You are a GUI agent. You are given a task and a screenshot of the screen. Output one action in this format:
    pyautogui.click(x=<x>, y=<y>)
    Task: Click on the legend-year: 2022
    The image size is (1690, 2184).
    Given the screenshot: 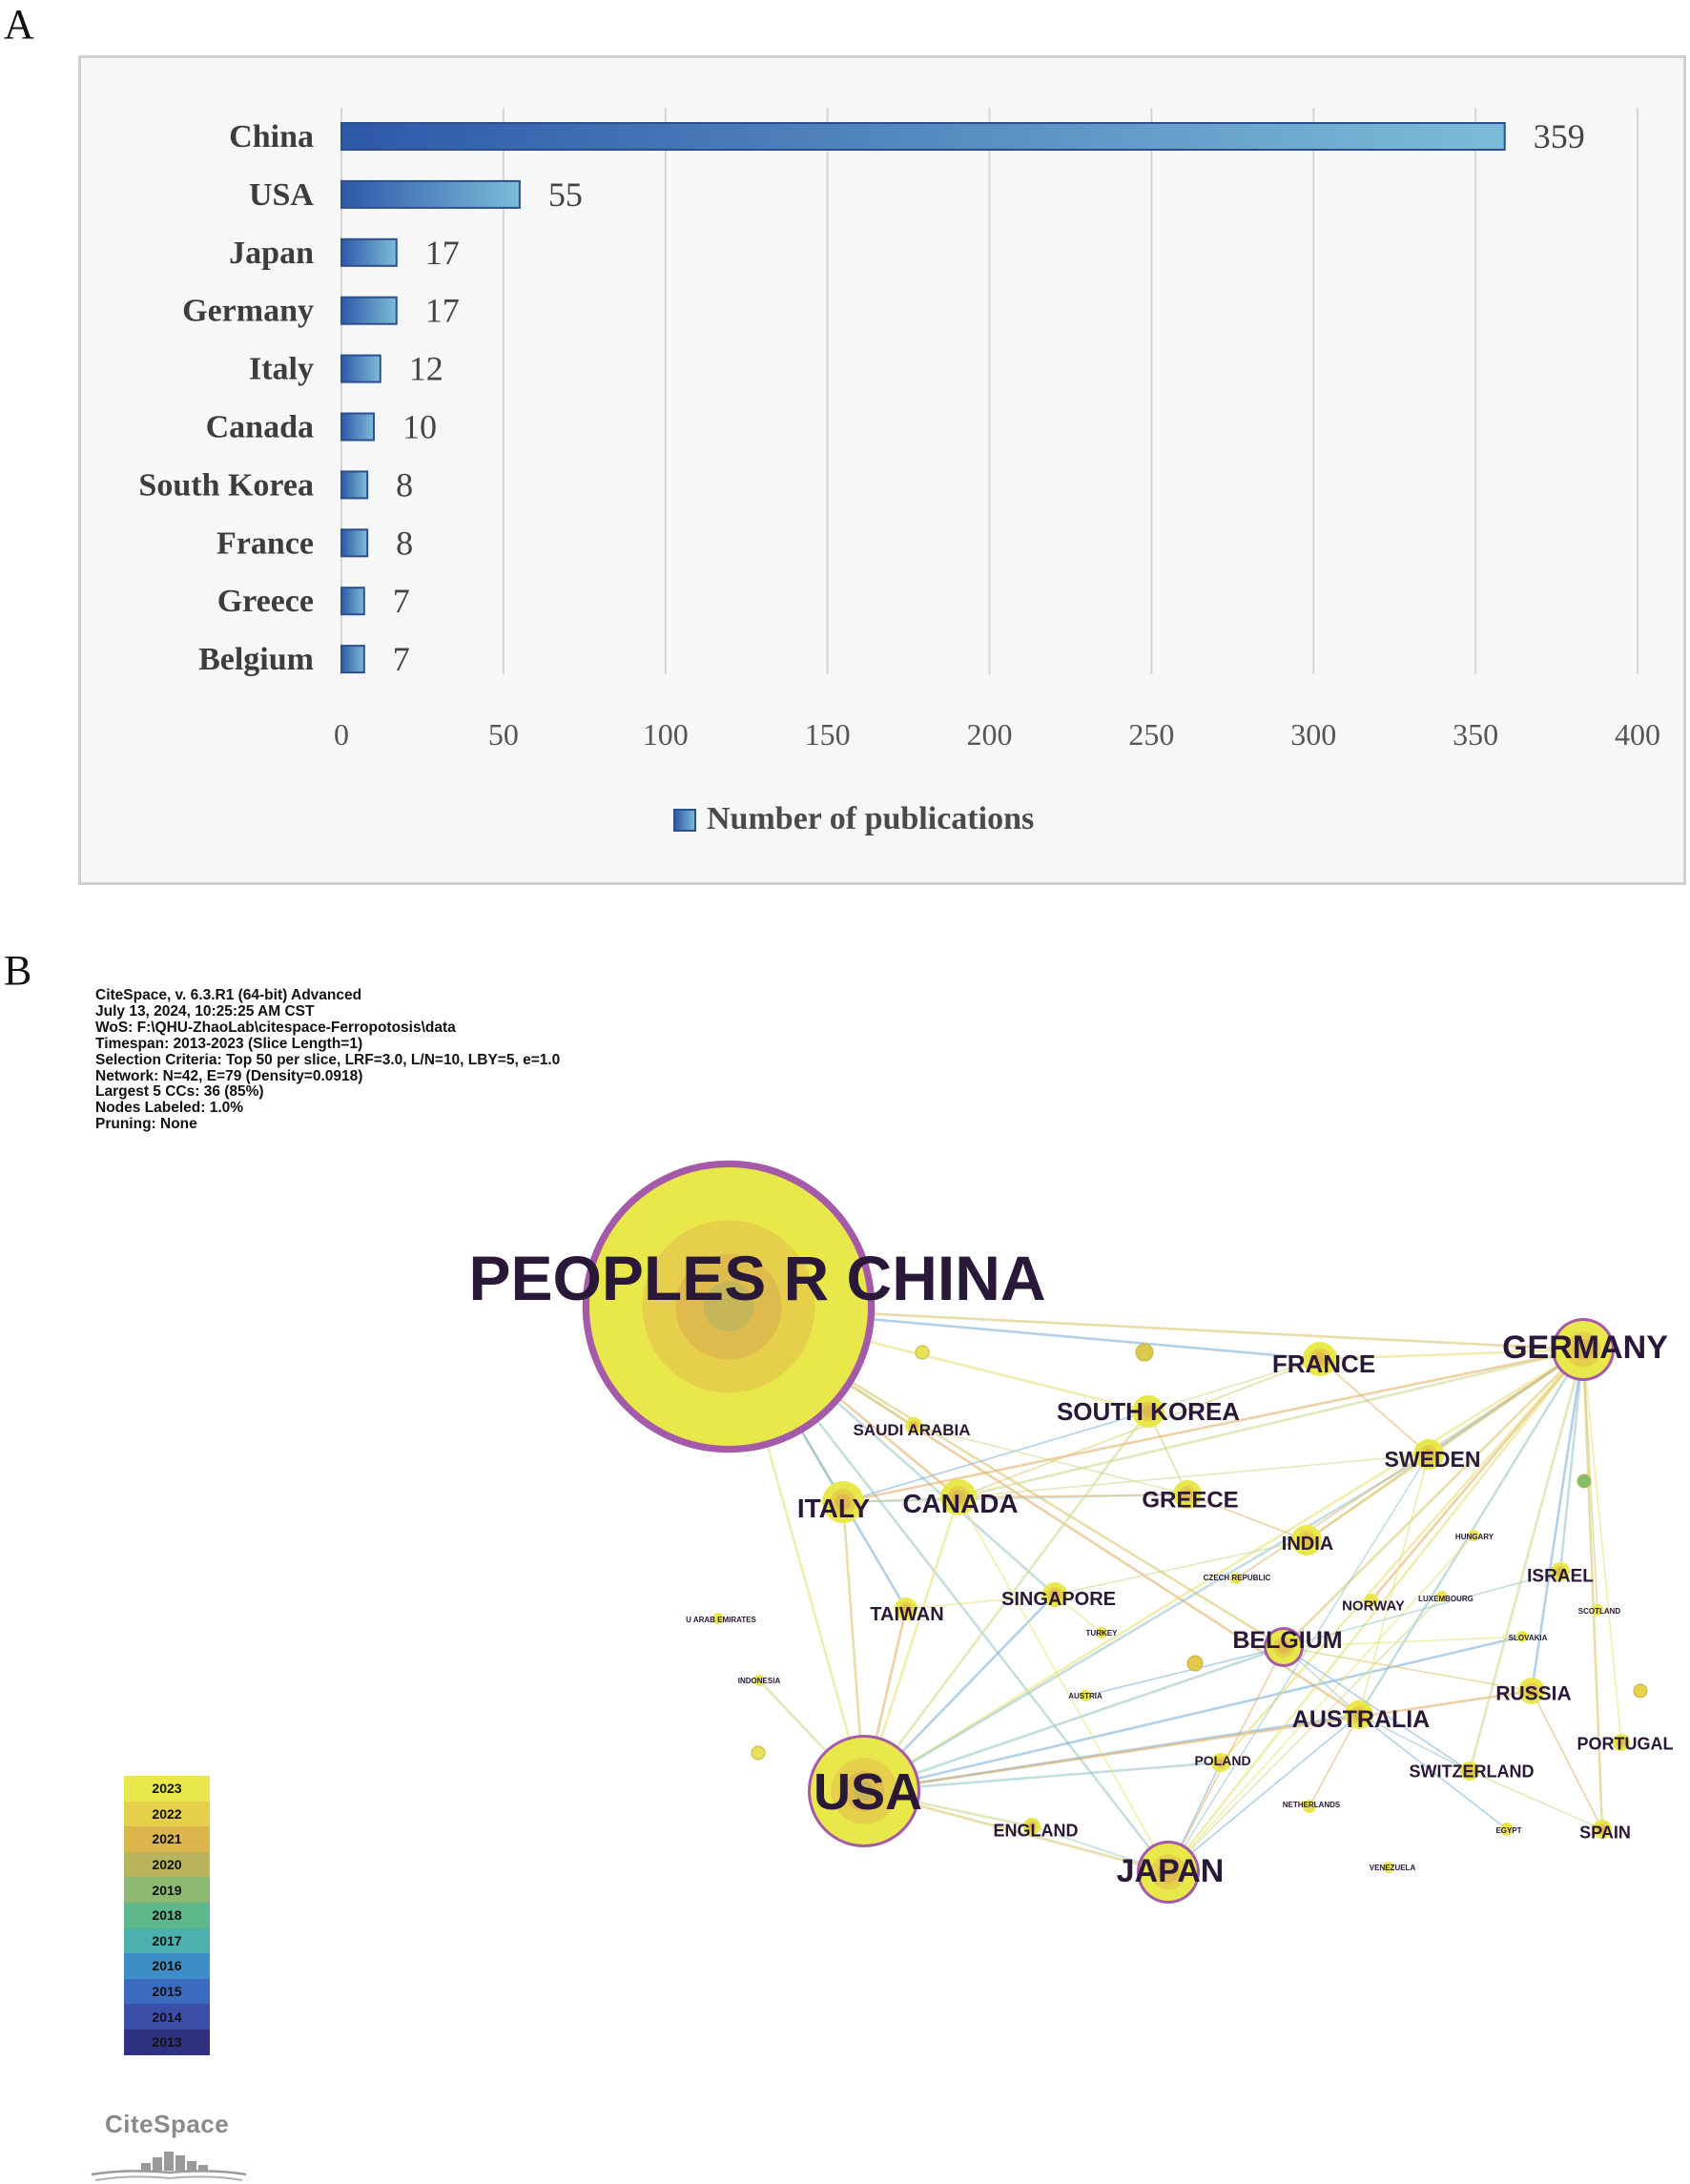 What is the action you would take?
    pyautogui.click(x=167, y=1814)
    